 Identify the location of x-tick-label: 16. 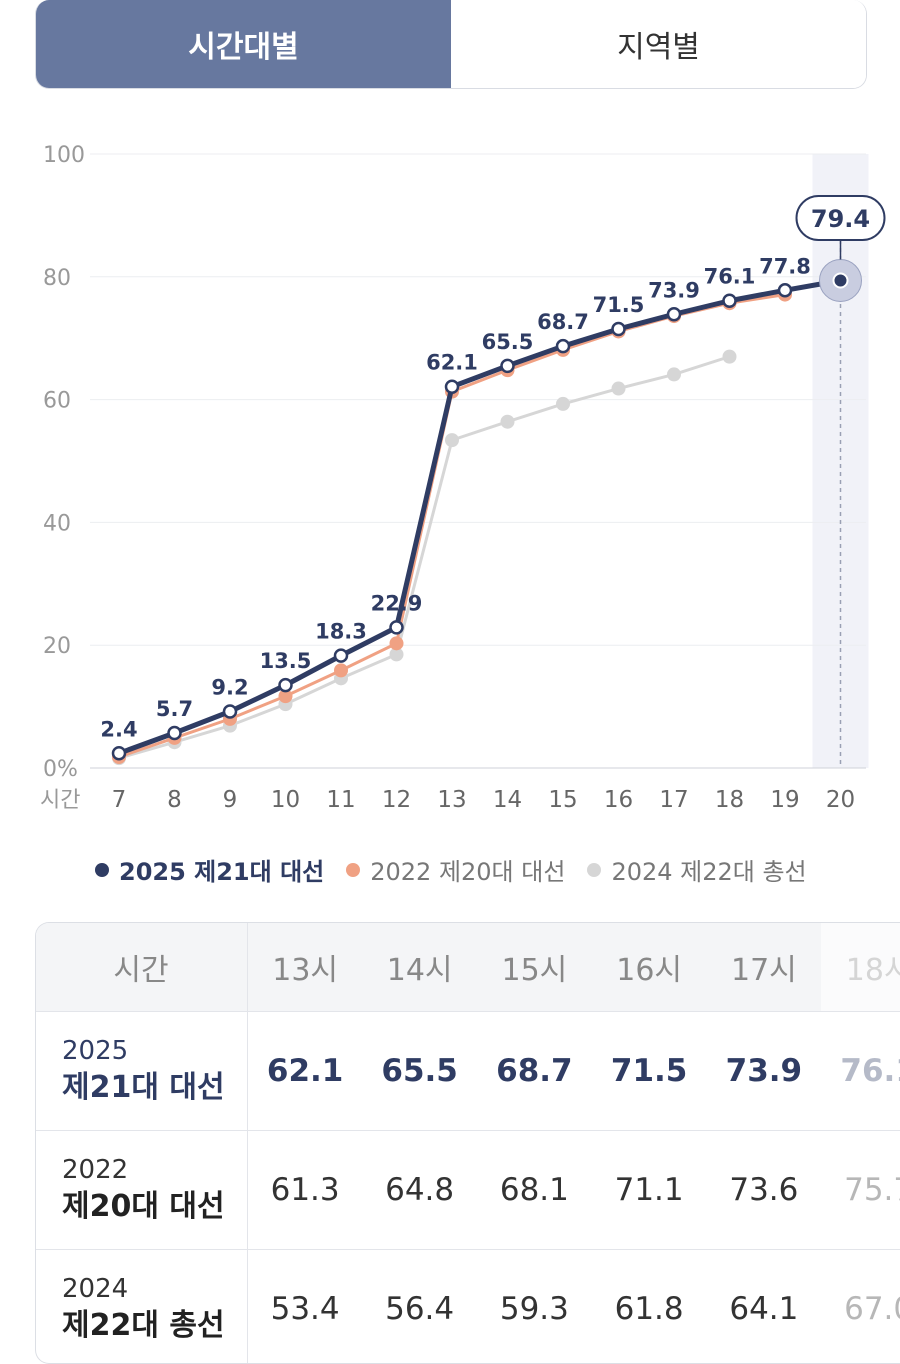
(618, 800).